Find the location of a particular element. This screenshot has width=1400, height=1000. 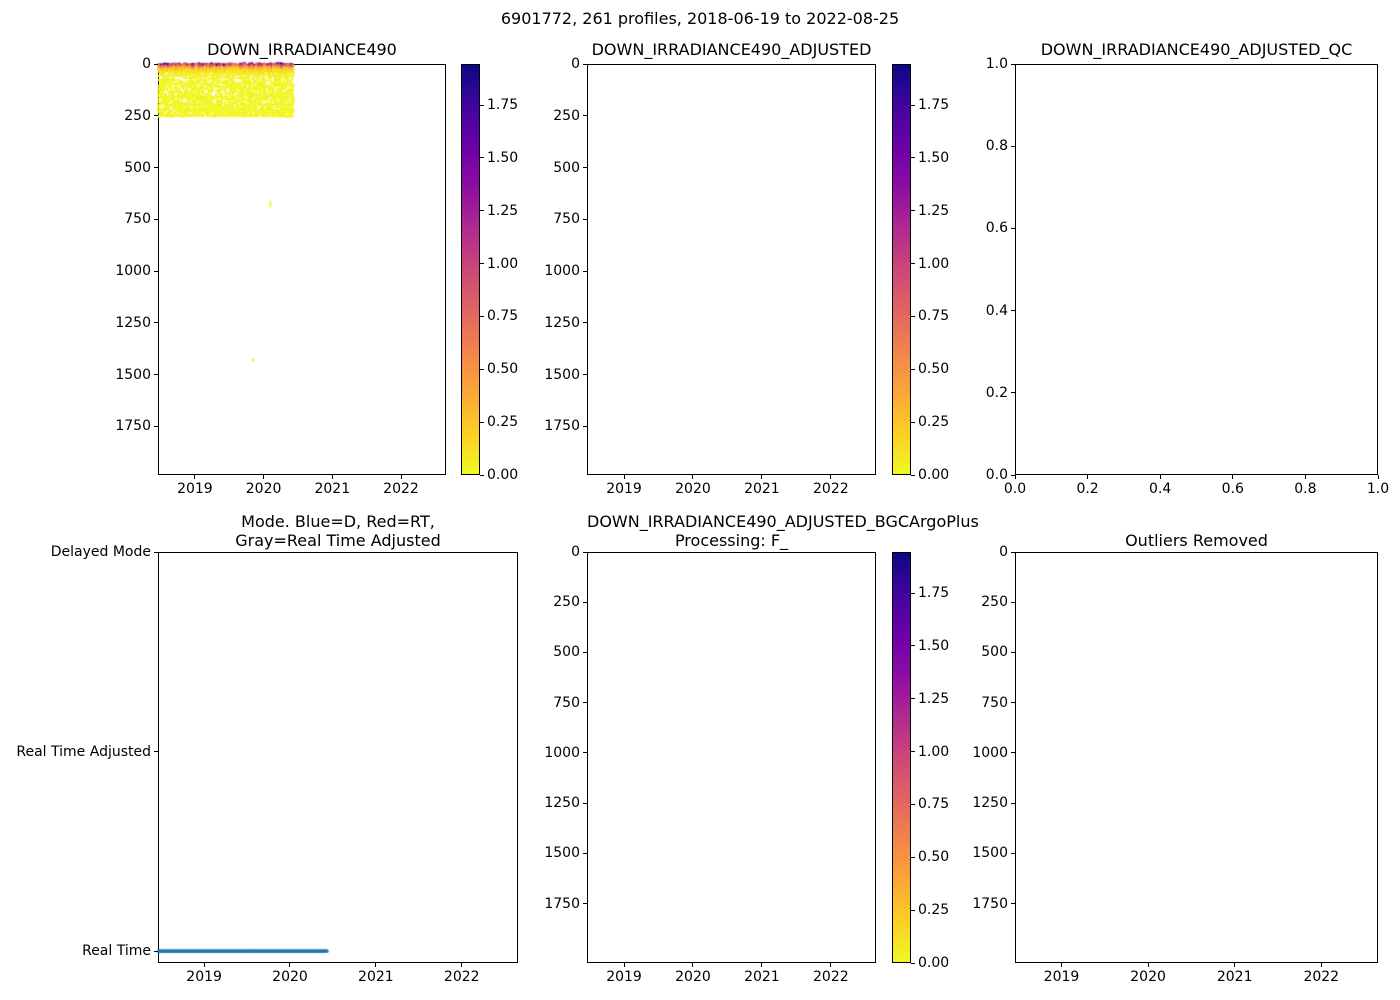

colorbar-tick-label: 1.50 is located at coordinates (934, 157).